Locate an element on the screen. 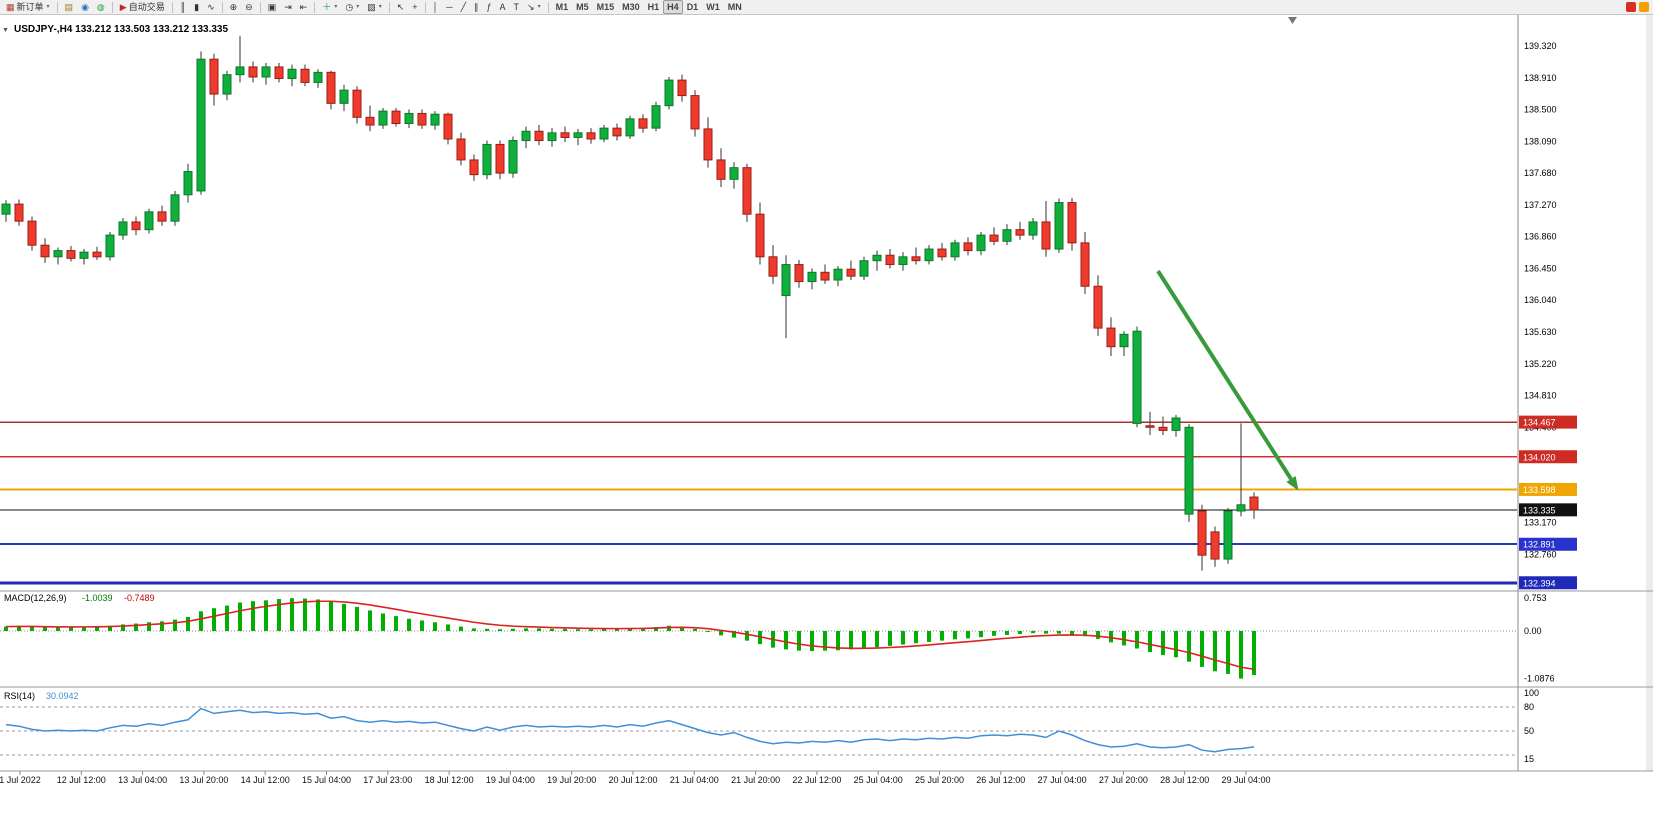  scrollbar-track is located at coordinates (1649, 393).